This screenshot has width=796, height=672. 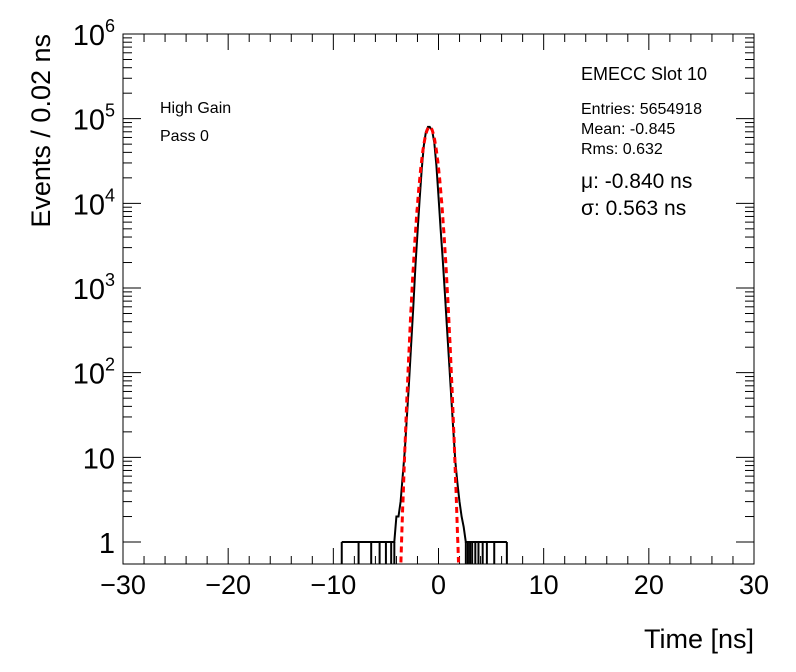 I want to click on x-tick-label: 30, so click(x=754, y=585).